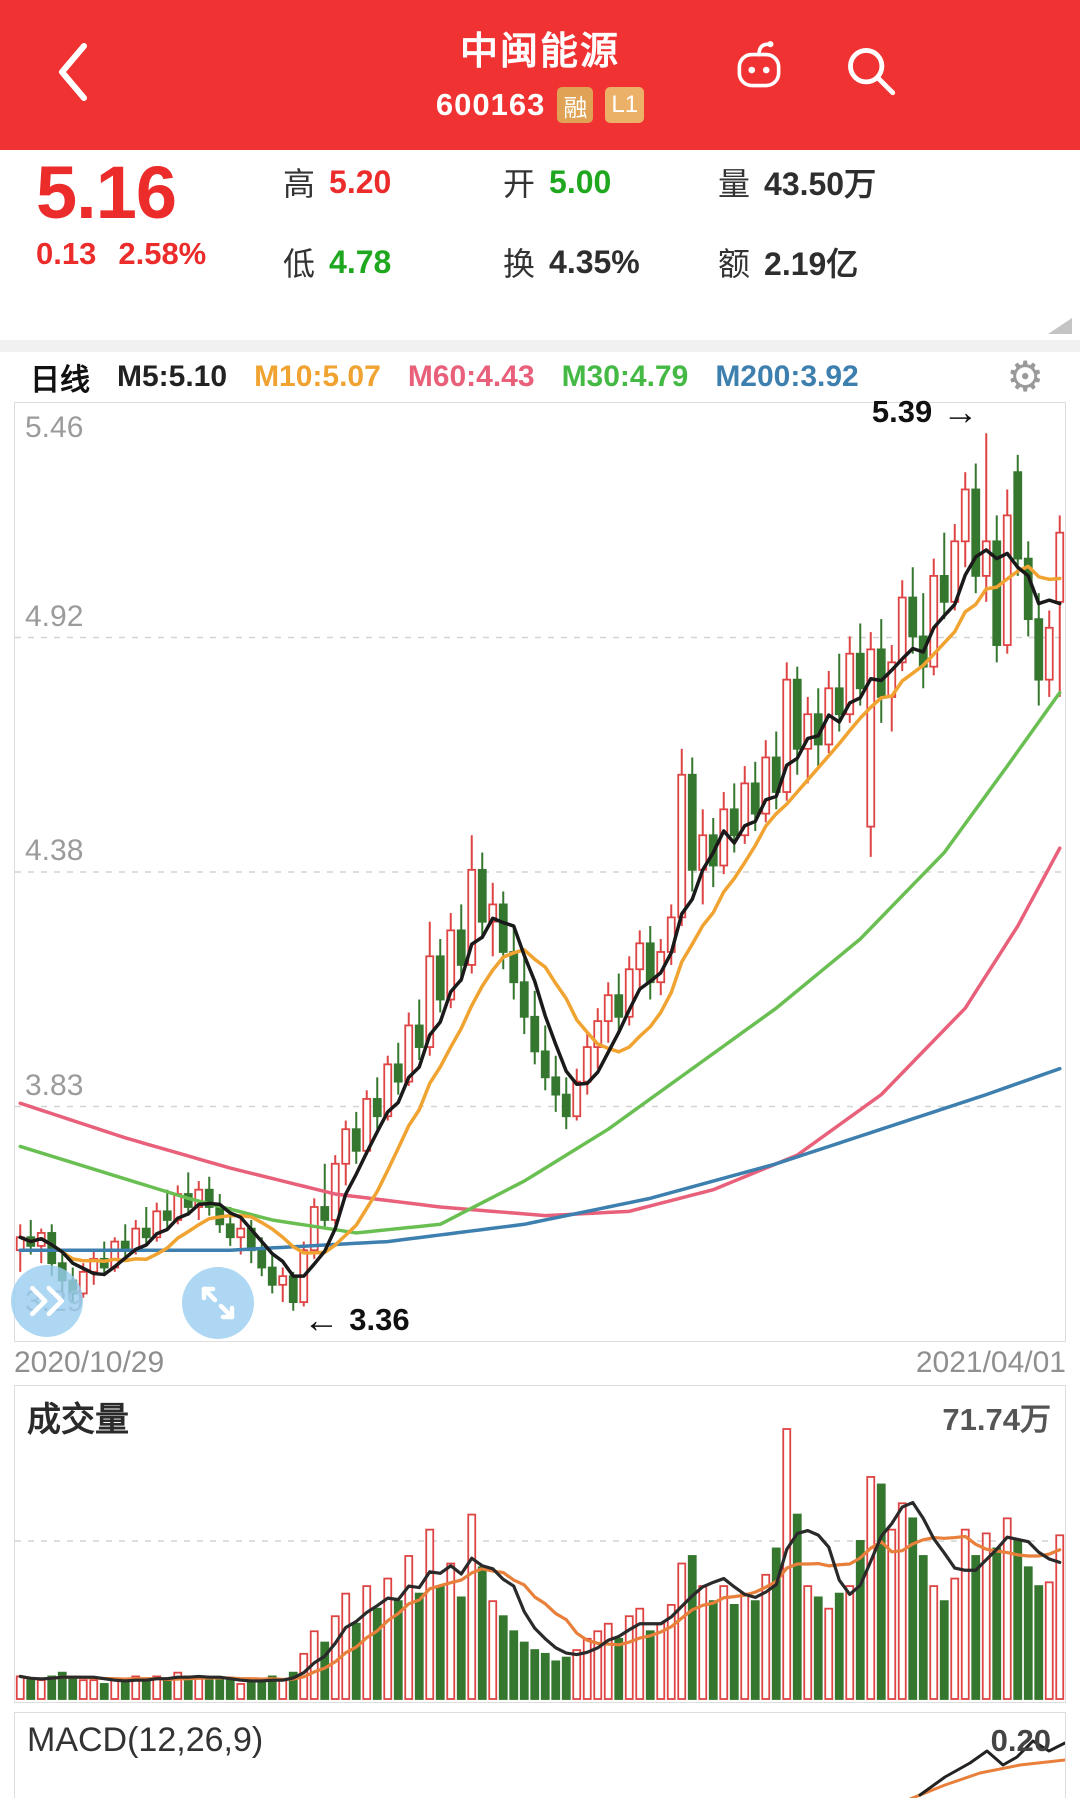 The width and height of the screenshot is (1080, 1798). I want to click on app-header: 中闽能源 600163 融 L1, so click(540, 75).